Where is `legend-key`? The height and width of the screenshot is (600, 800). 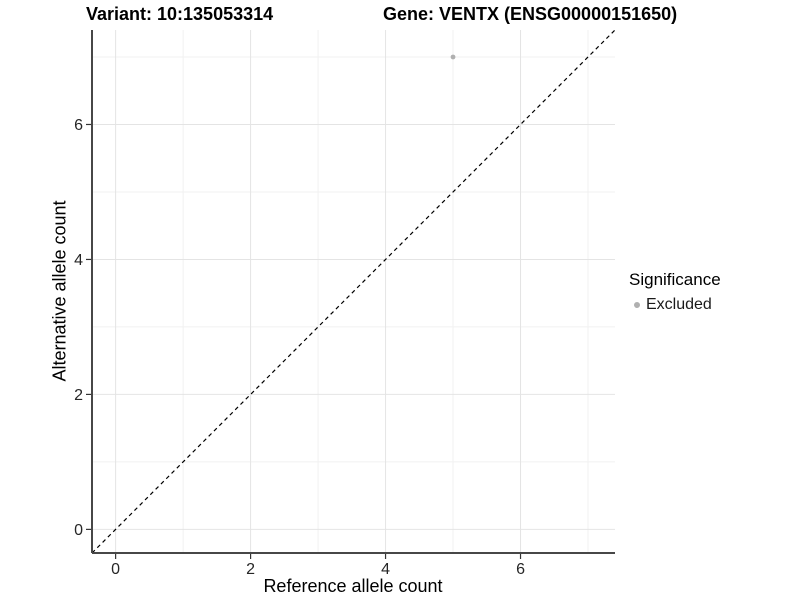
legend-key is located at coordinates (637, 305).